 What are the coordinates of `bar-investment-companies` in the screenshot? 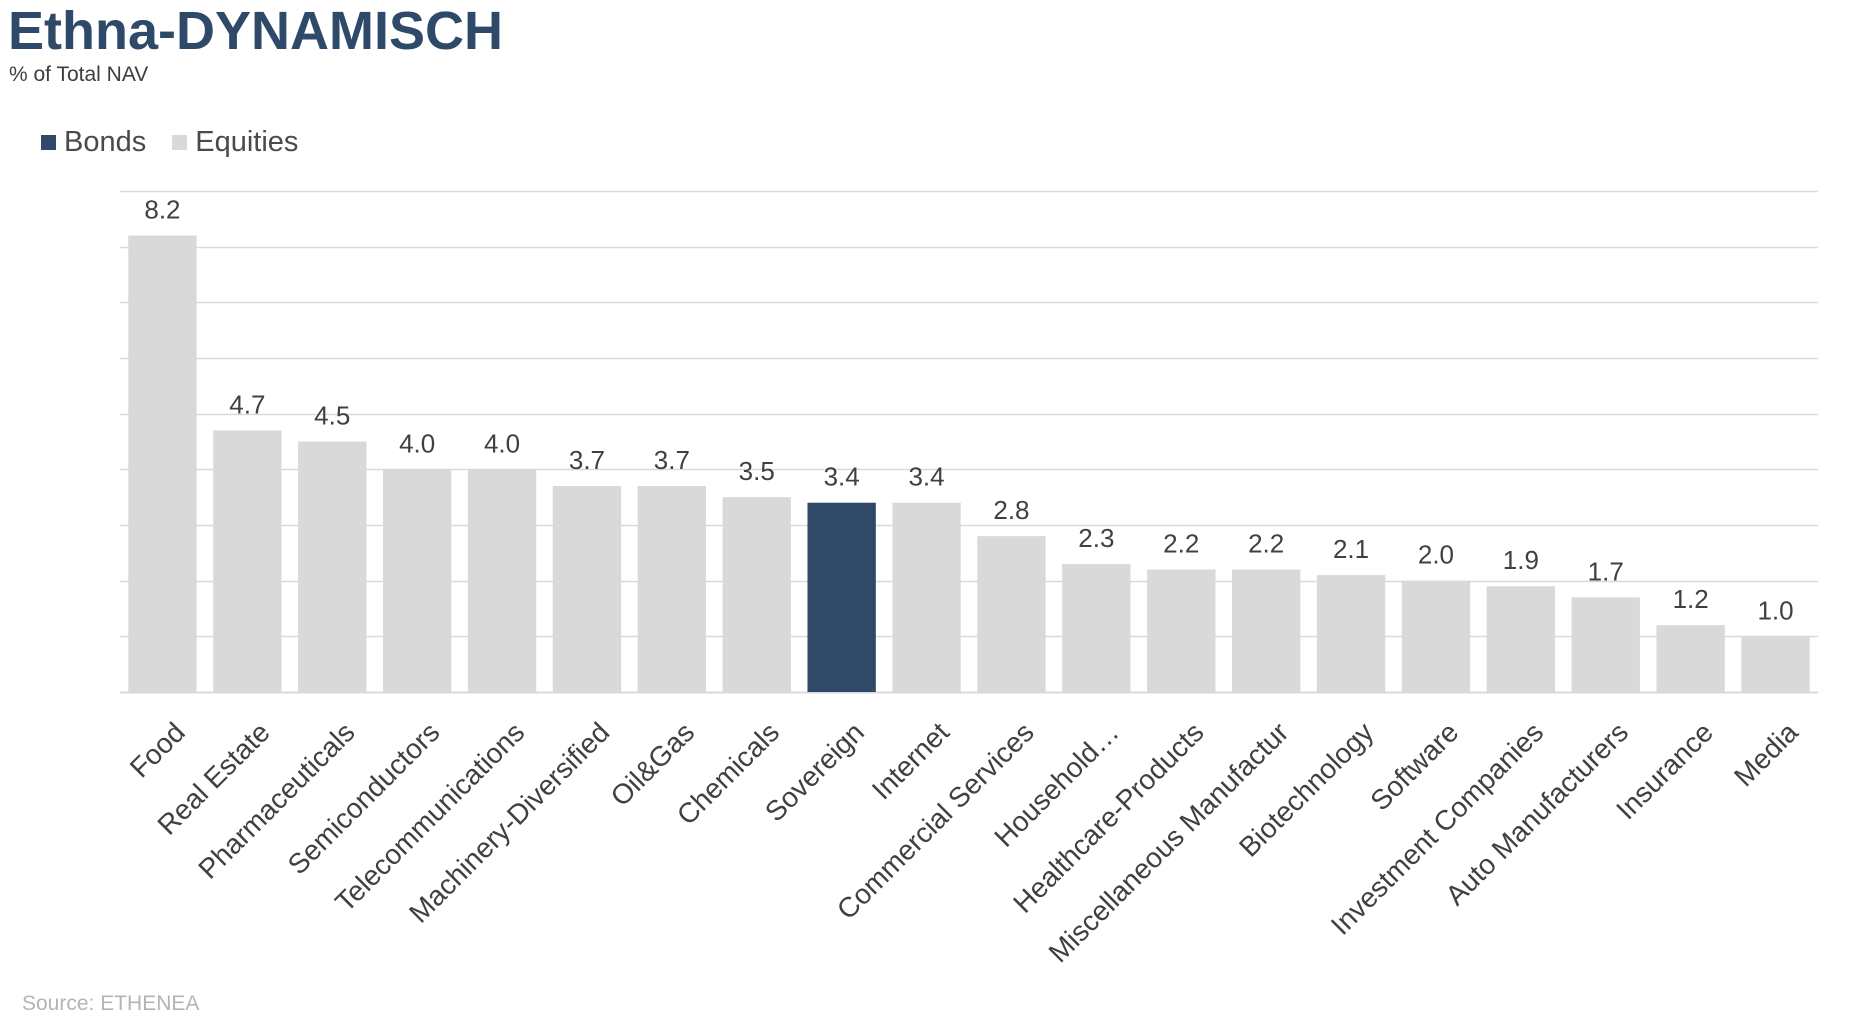 It's located at (1521, 639).